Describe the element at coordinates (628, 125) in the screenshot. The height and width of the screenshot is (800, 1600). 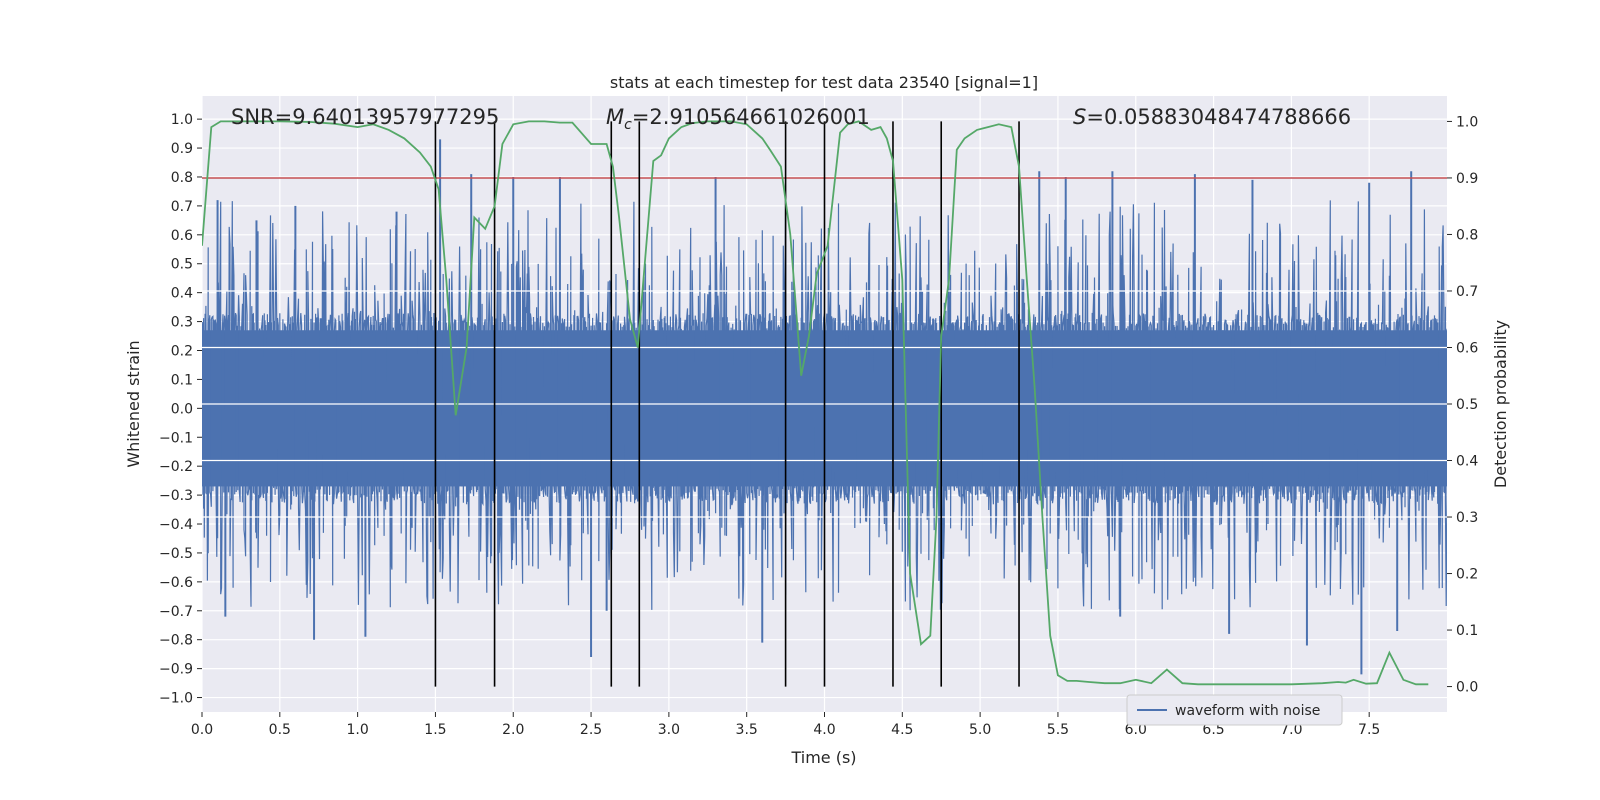
I see `chirp-mass-subscript: c` at that location.